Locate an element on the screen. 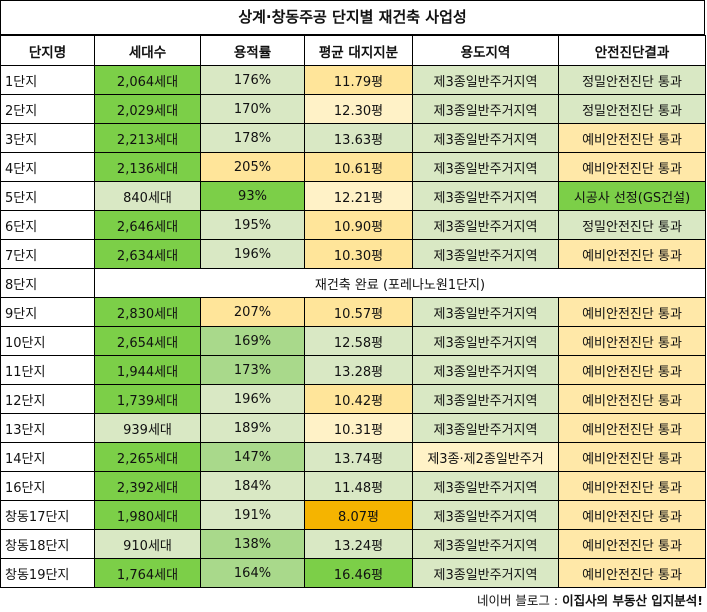 The width and height of the screenshot is (707, 612). row-far: 164% is located at coordinates (252, 573).